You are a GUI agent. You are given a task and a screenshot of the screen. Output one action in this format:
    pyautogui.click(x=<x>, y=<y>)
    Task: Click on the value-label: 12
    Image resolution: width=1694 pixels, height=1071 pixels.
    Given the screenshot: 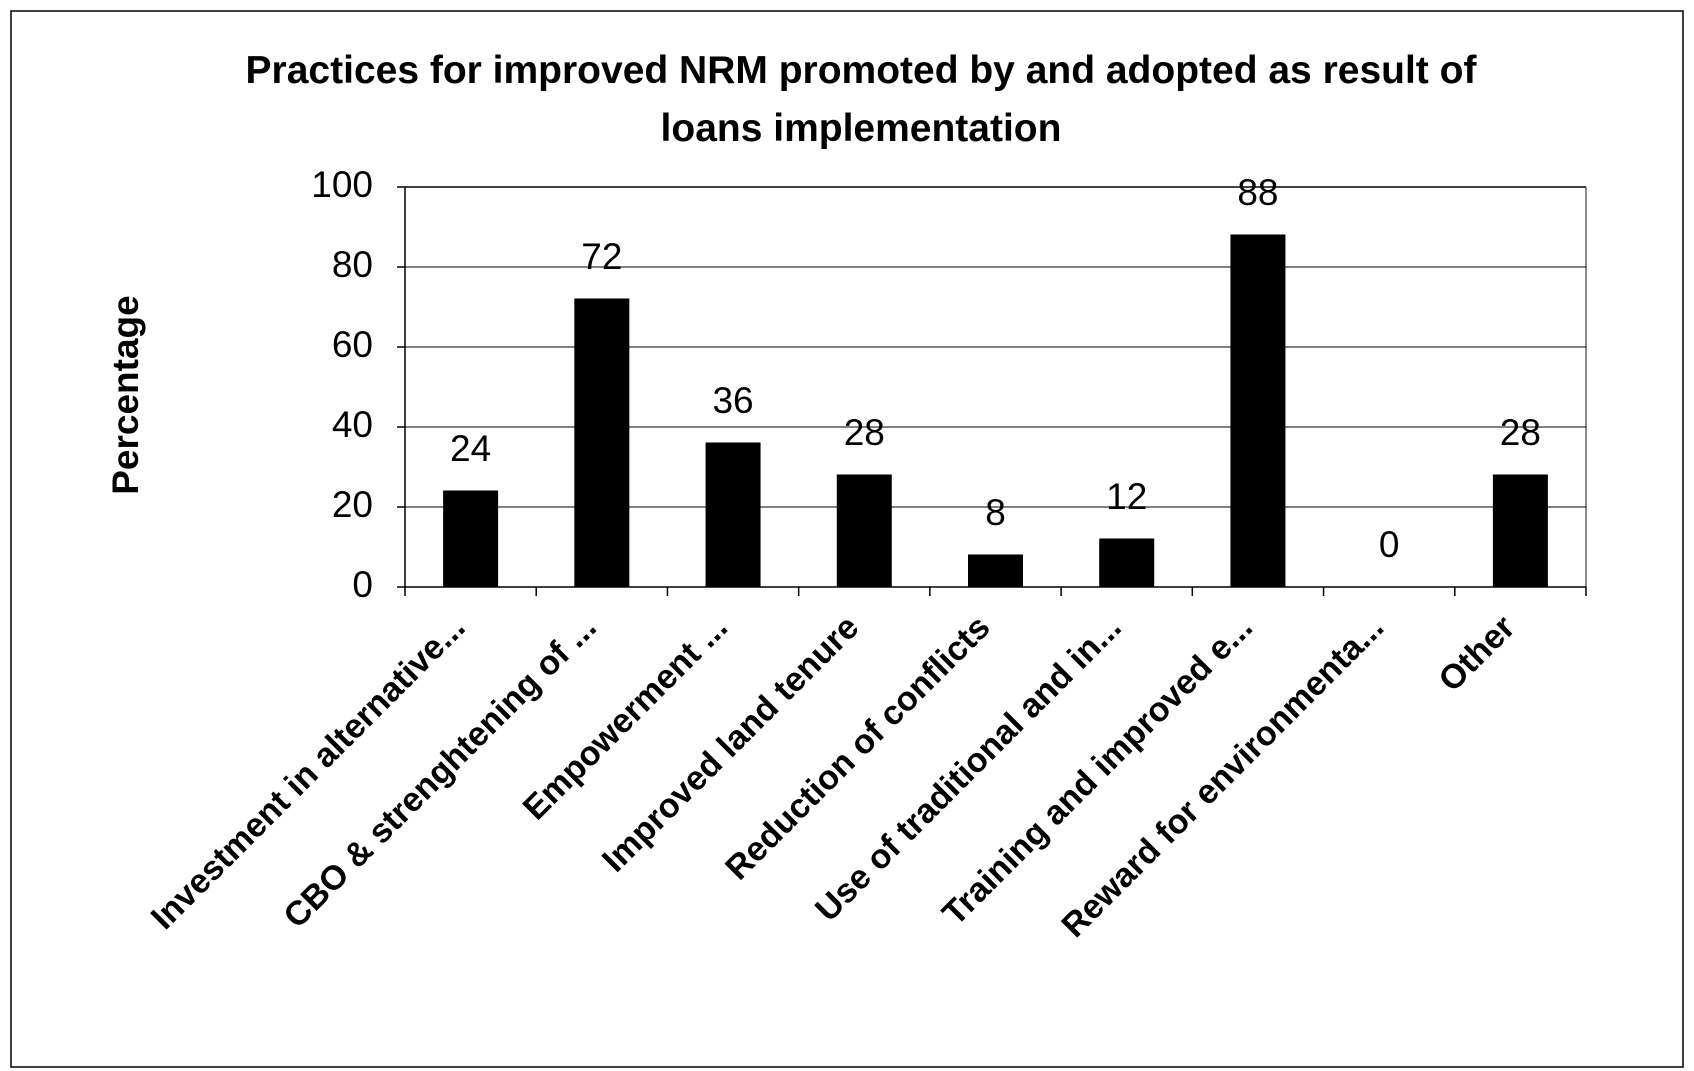 What is the action you would take?
    pyautogui.click(x=1126, y=496)
    